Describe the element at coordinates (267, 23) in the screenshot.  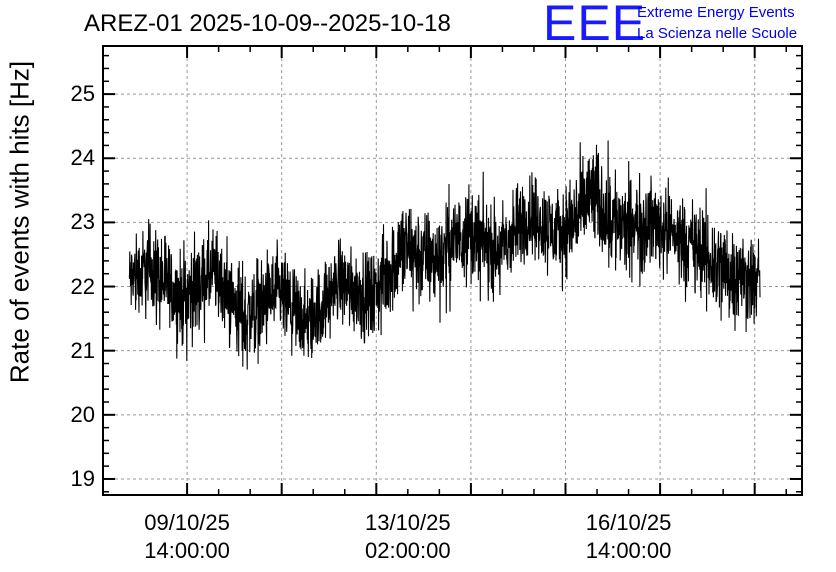
I see `chart-title: AREZ-01 2025-10-09--2025-10-18` at that location.